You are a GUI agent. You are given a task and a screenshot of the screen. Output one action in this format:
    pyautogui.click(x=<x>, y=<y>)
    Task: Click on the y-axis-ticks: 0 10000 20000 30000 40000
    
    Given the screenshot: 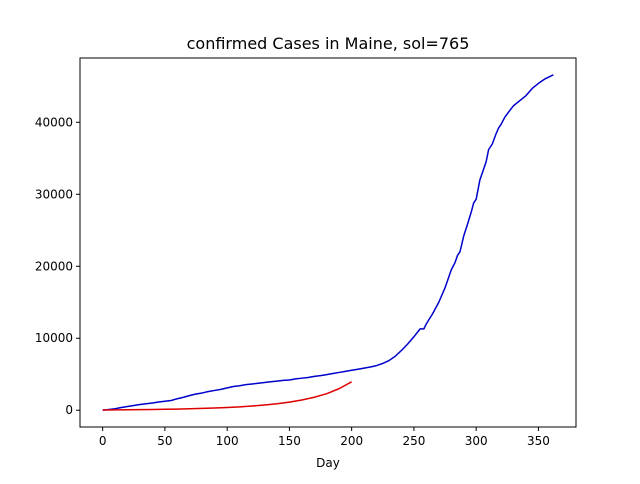 What is the action you would take?
    pyautogui.click(x=57, y=266)
    